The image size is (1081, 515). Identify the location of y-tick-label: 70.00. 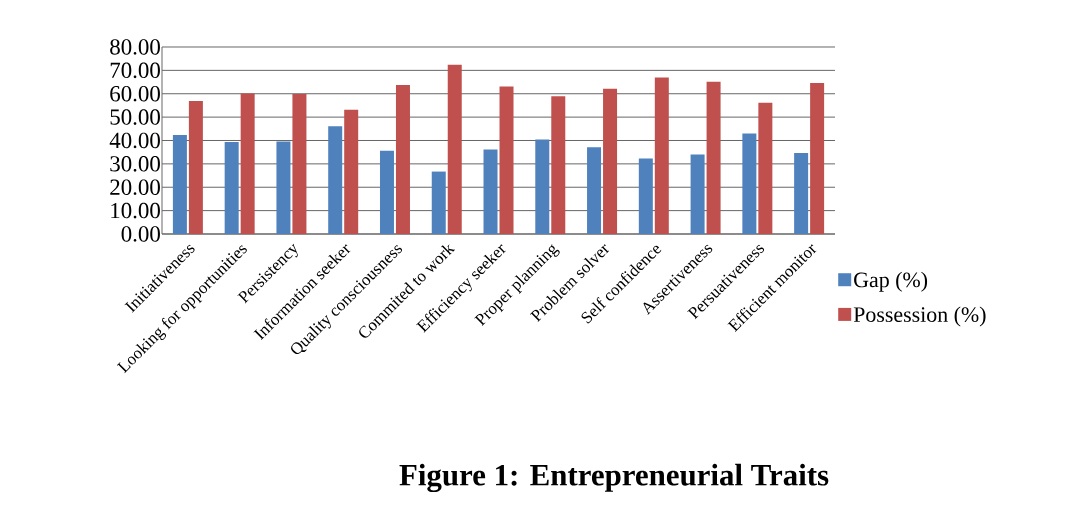
(135, 70).